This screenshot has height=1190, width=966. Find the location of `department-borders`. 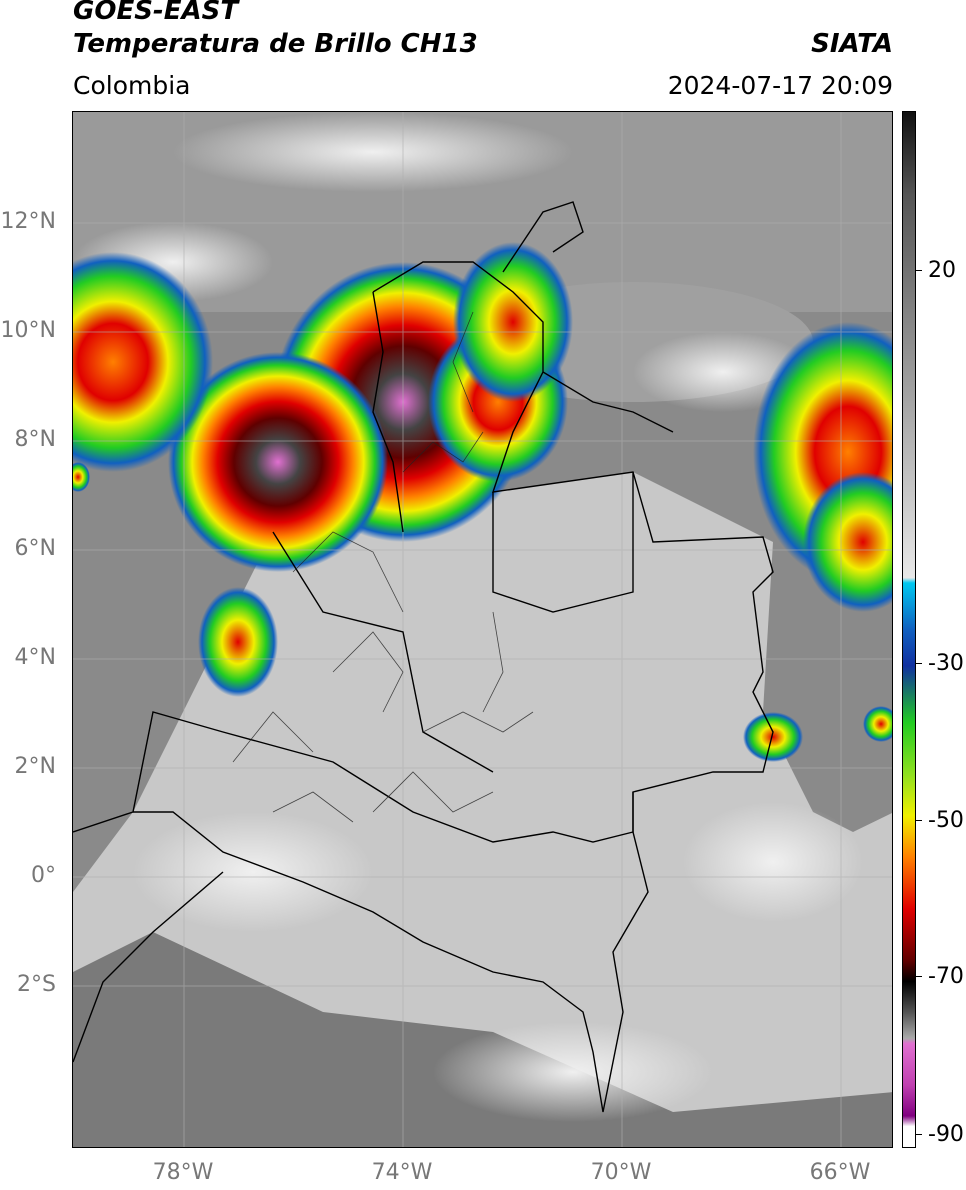

department-borders is located at coordinates (383, 567).